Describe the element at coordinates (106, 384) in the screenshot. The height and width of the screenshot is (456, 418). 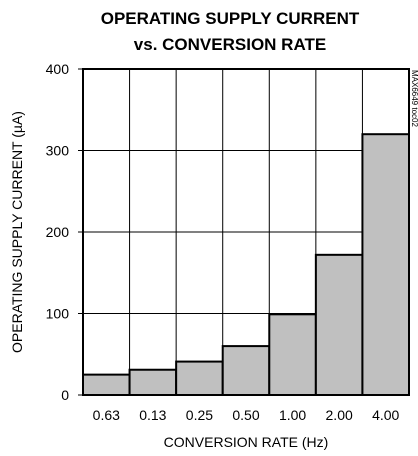
I see `bar-0.63` at that location.